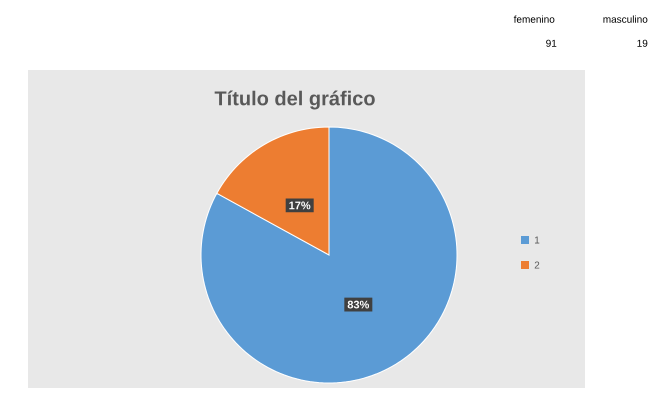 This screenshot has height=410, width=663. Describe the element at coordinates (537, 240) in the screenshot. I see `legend-label: 1` at that location.